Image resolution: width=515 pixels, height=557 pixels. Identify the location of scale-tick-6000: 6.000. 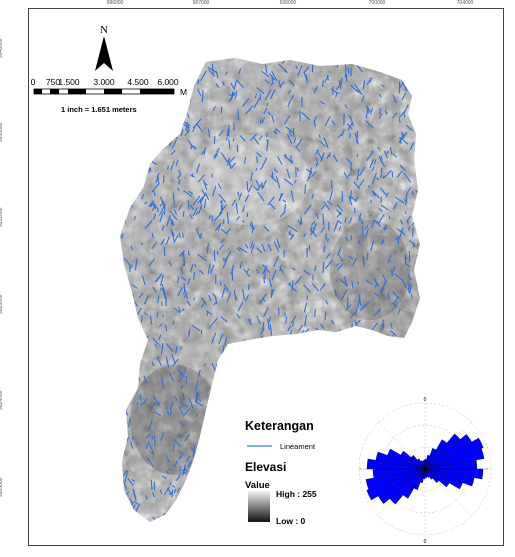
(168, 82).